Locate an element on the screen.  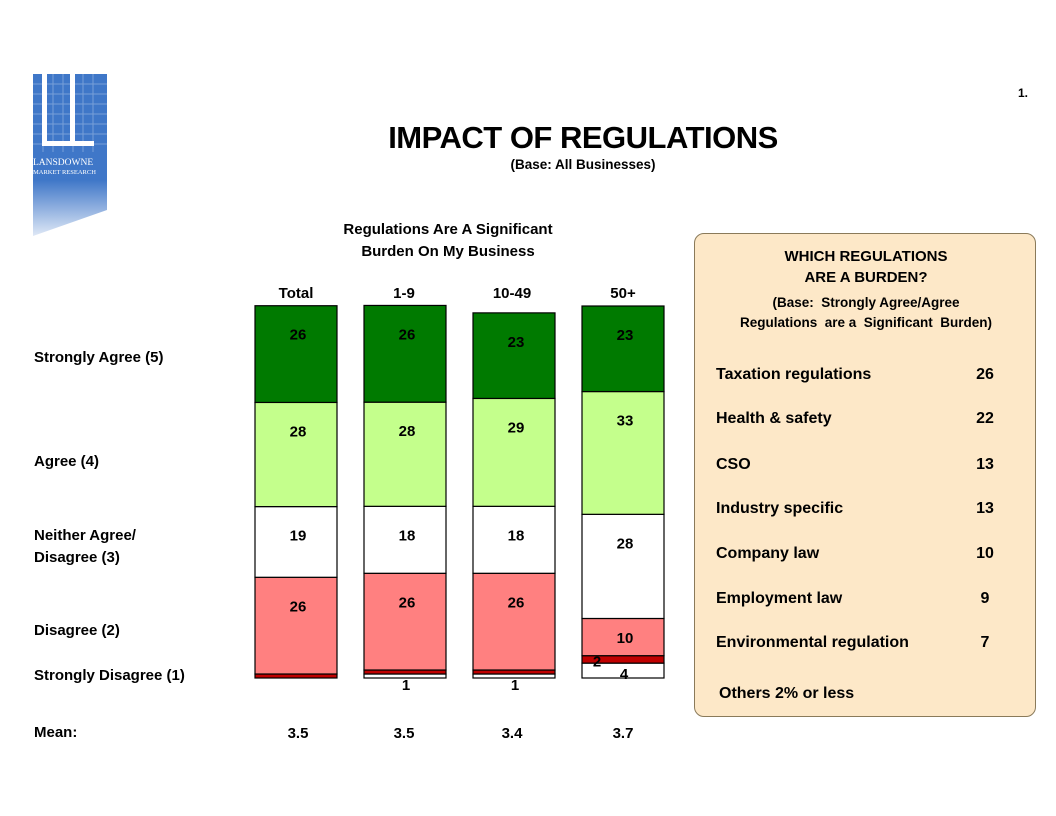
data-label-no-answer-50-plus: 4 is located at coordinates (624, 674).